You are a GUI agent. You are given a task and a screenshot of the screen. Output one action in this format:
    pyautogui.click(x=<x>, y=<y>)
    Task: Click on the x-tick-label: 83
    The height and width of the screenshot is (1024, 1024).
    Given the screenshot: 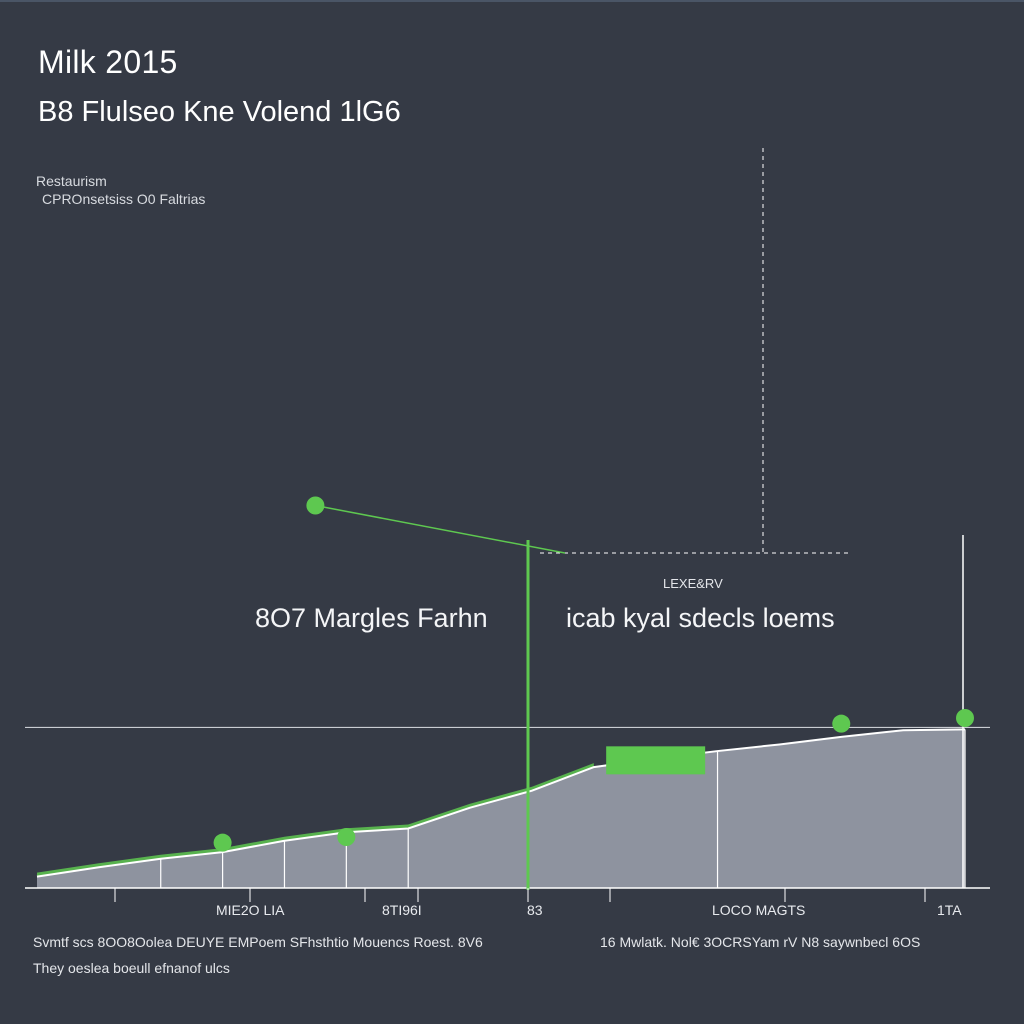 What is the action you would take?
    pyautogui.click(x=535, y=910)
    